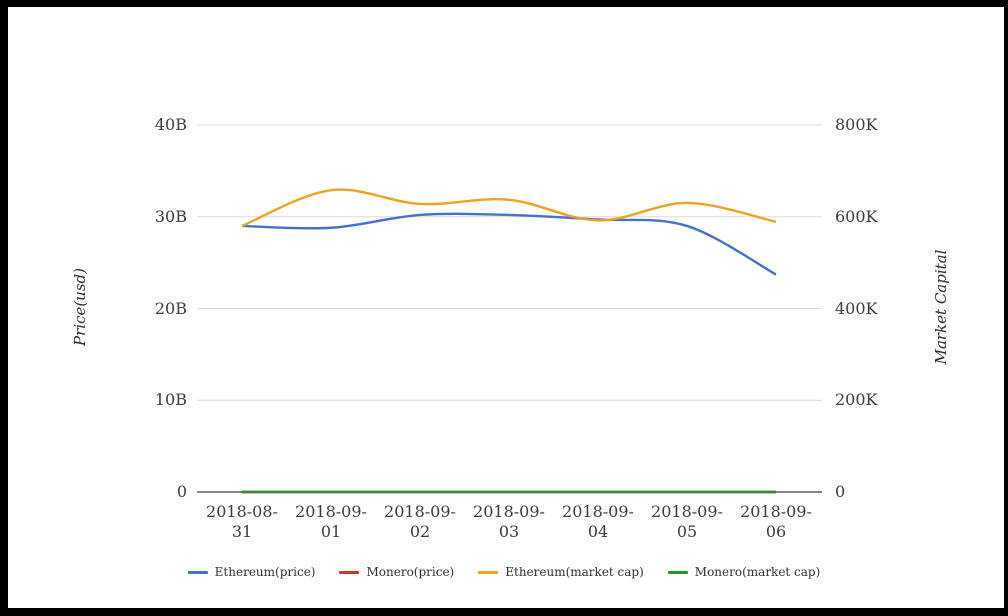 The image size is (1008, 616). What do you see at coordinates (509, 521) in the screenshot?
I see `x-tick-label: 2018-09- 03` at bounding box center [509, 521].